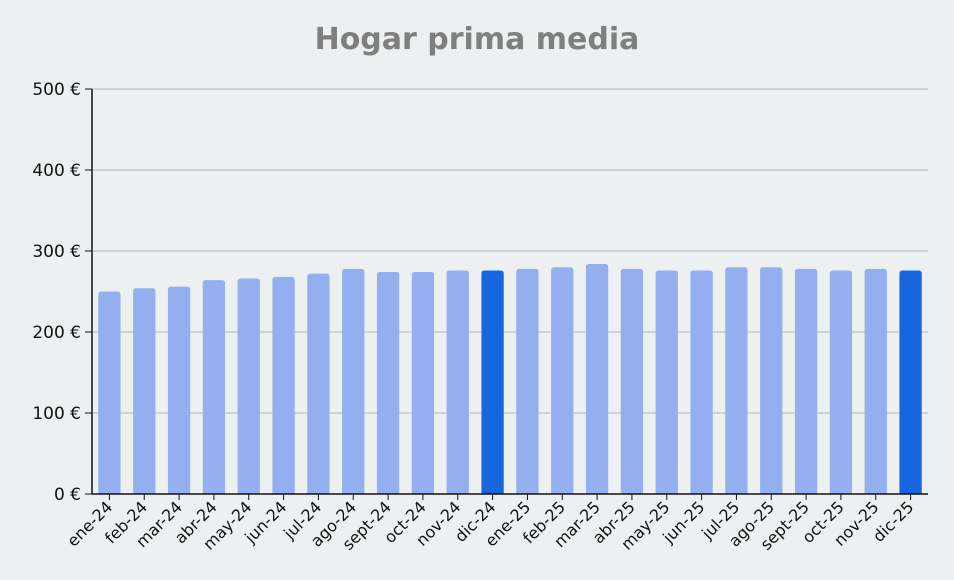 This screenshot has height=580, width=954. What do you see at coordinates (56, 90) in the screenshot?
I see `y-tick-label: 500 €` at bounding box center [56, 90].